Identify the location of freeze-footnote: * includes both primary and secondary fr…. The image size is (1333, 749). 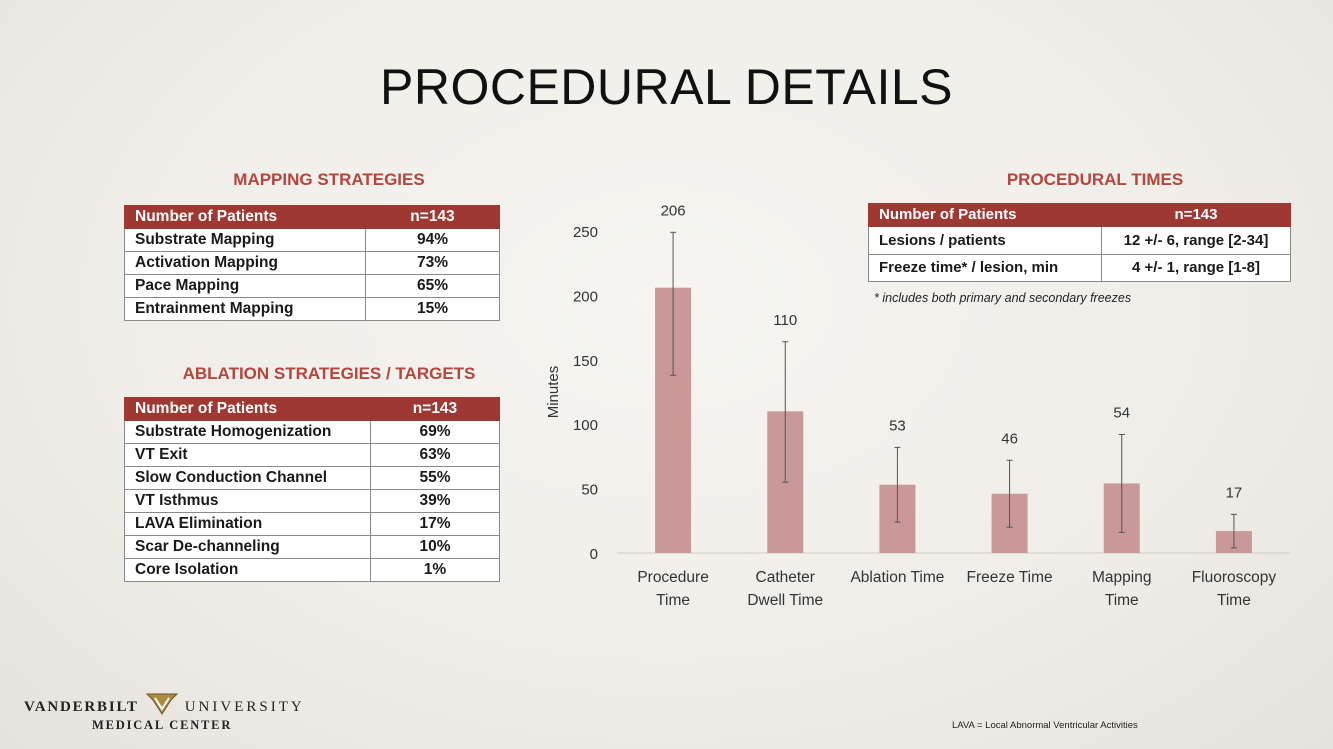
(1003, 298).